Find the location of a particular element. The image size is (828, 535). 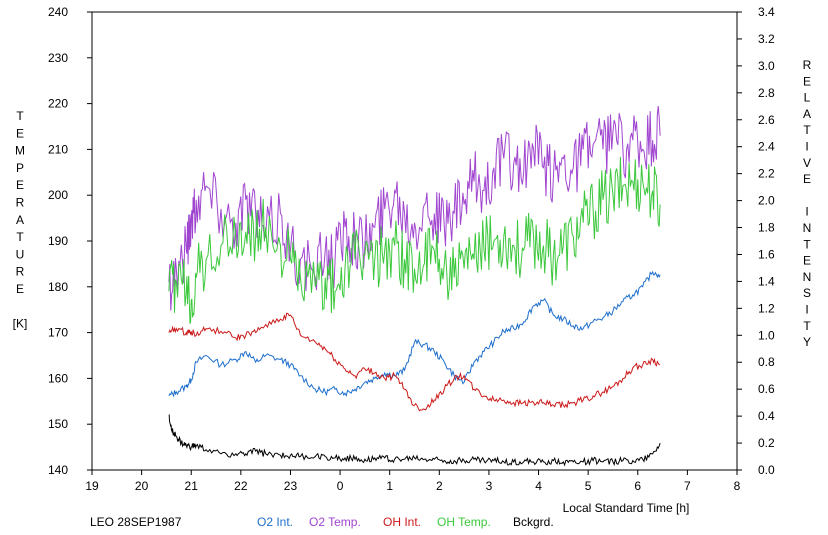

y-right-tick-label: 1.6 is located at coordinates (766, 254).